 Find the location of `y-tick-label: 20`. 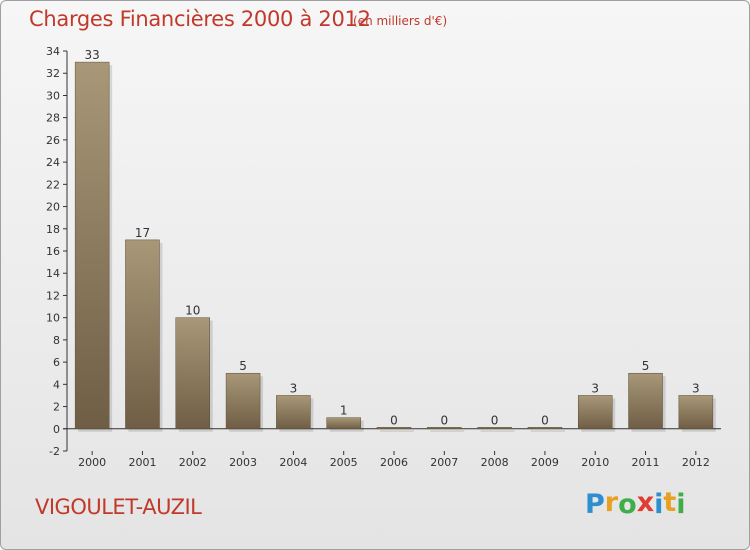

y-tick-label: 20 is located at coordinates (53, 207).